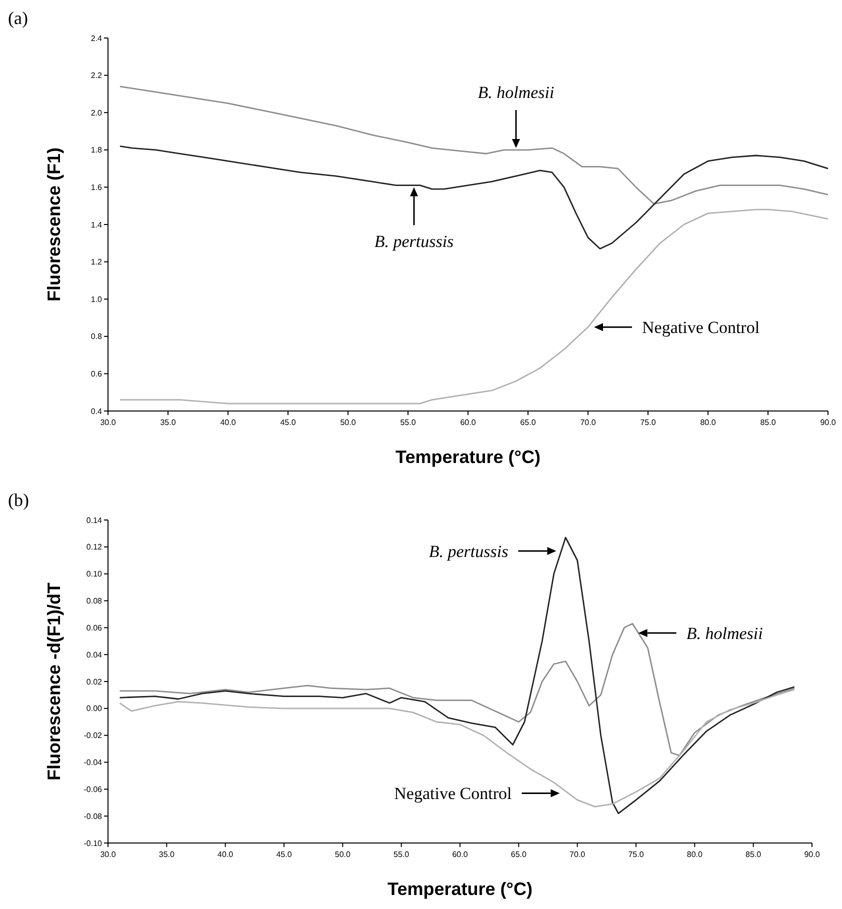  What do you see at coordinates (18, 18) in the screenshot?
I see `chart-title: (a)` at bounding box center [18, 18].